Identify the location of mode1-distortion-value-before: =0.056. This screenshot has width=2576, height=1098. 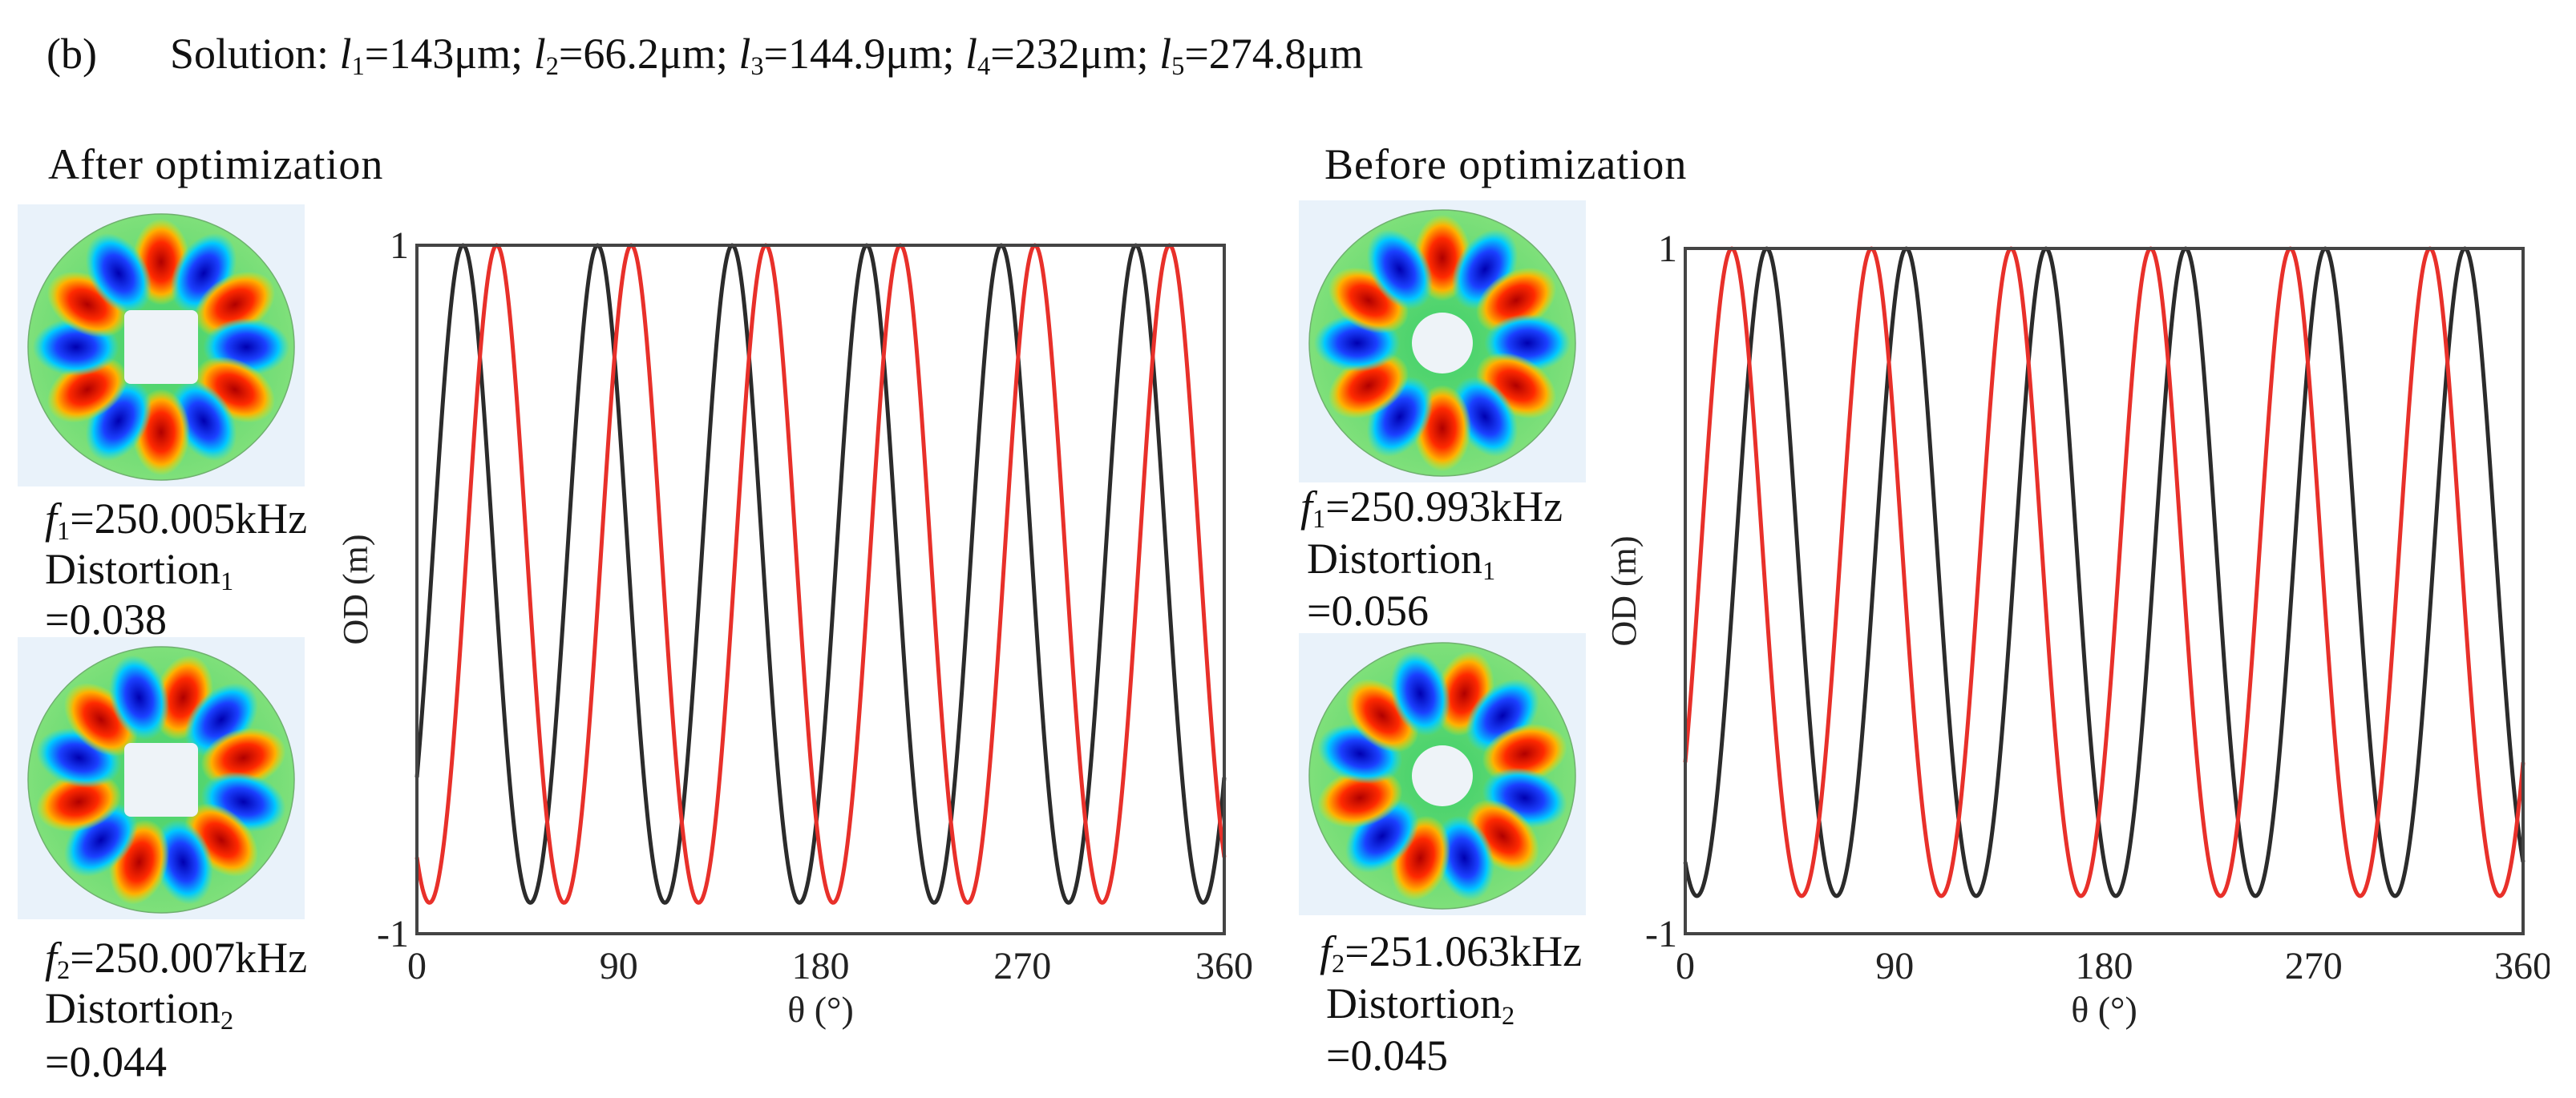
(1368, 611).